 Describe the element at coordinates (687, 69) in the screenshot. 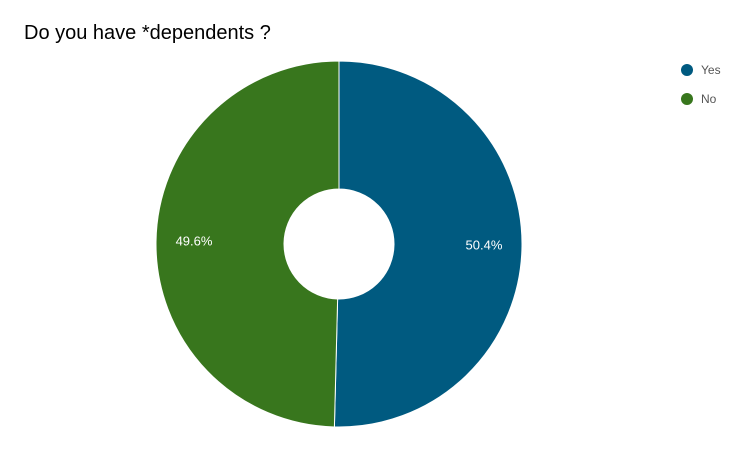

I see `legend-swatch-yes` at that location.